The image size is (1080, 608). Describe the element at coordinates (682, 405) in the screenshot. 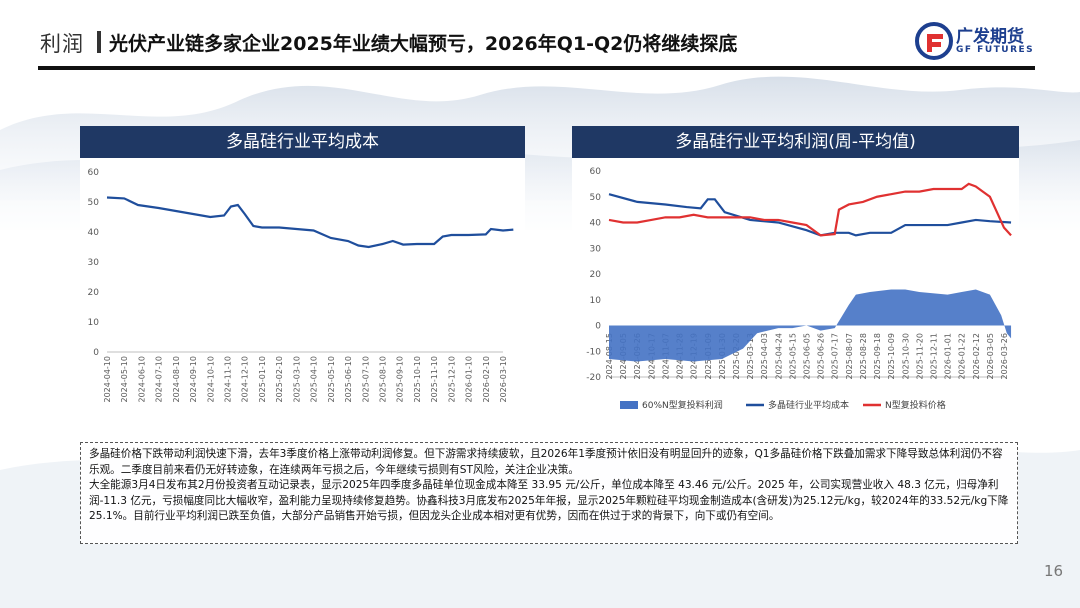

I see `legend-label: 60%N型复投料利润` at that location.